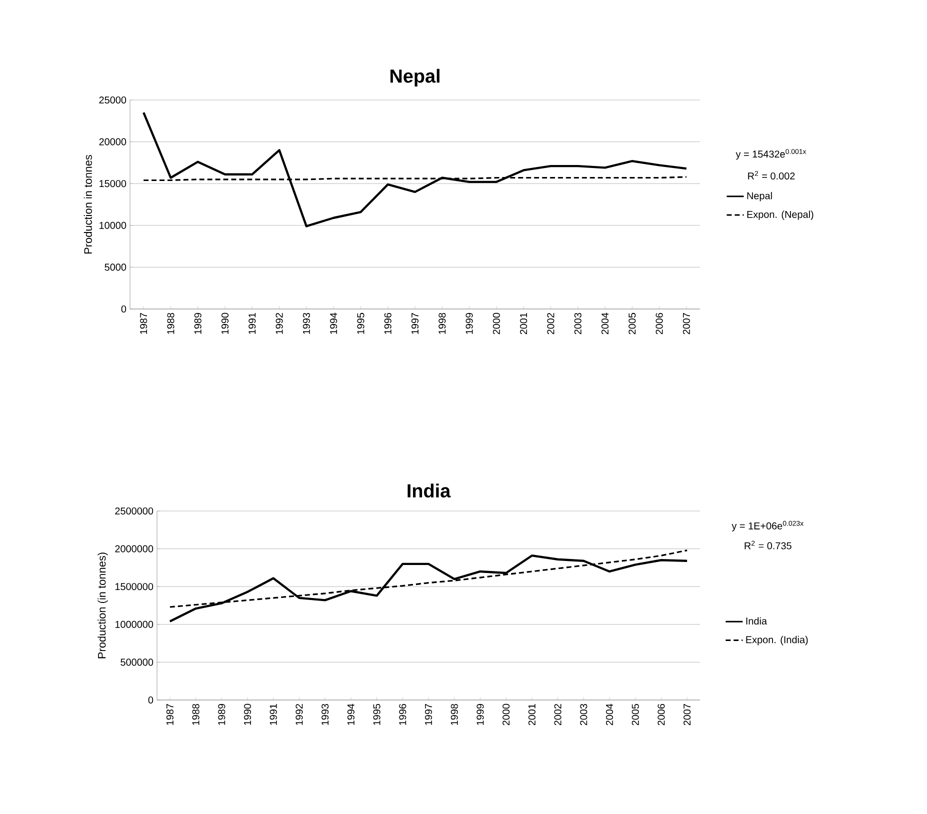 Image resolution: width=927 pixels, height=814 pixels. What do you see at coordinates (757, 621) in the screenshot?
I see `legend-label: India` at bounding box center [757, 621].